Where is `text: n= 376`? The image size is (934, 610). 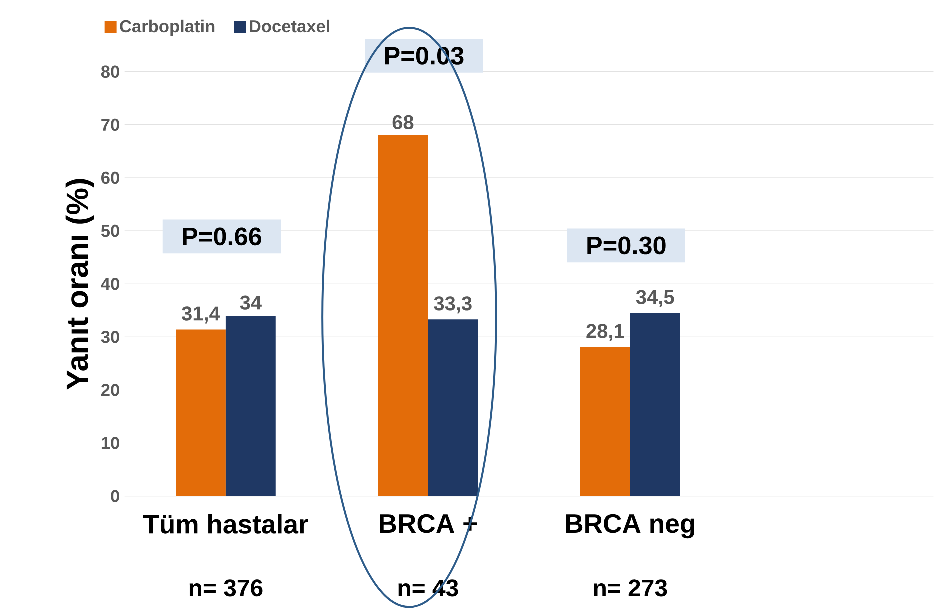 text: n= 376 is located at coordinates (226, 588).